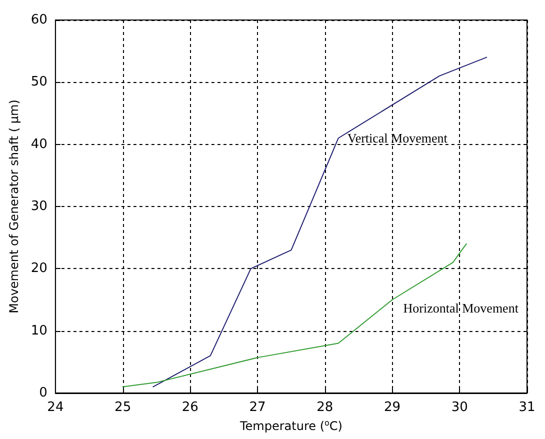 Image resolution: width=545 pixels, height=439 pixels. I want to click on x-tick-label: 25, so click(123, 407).